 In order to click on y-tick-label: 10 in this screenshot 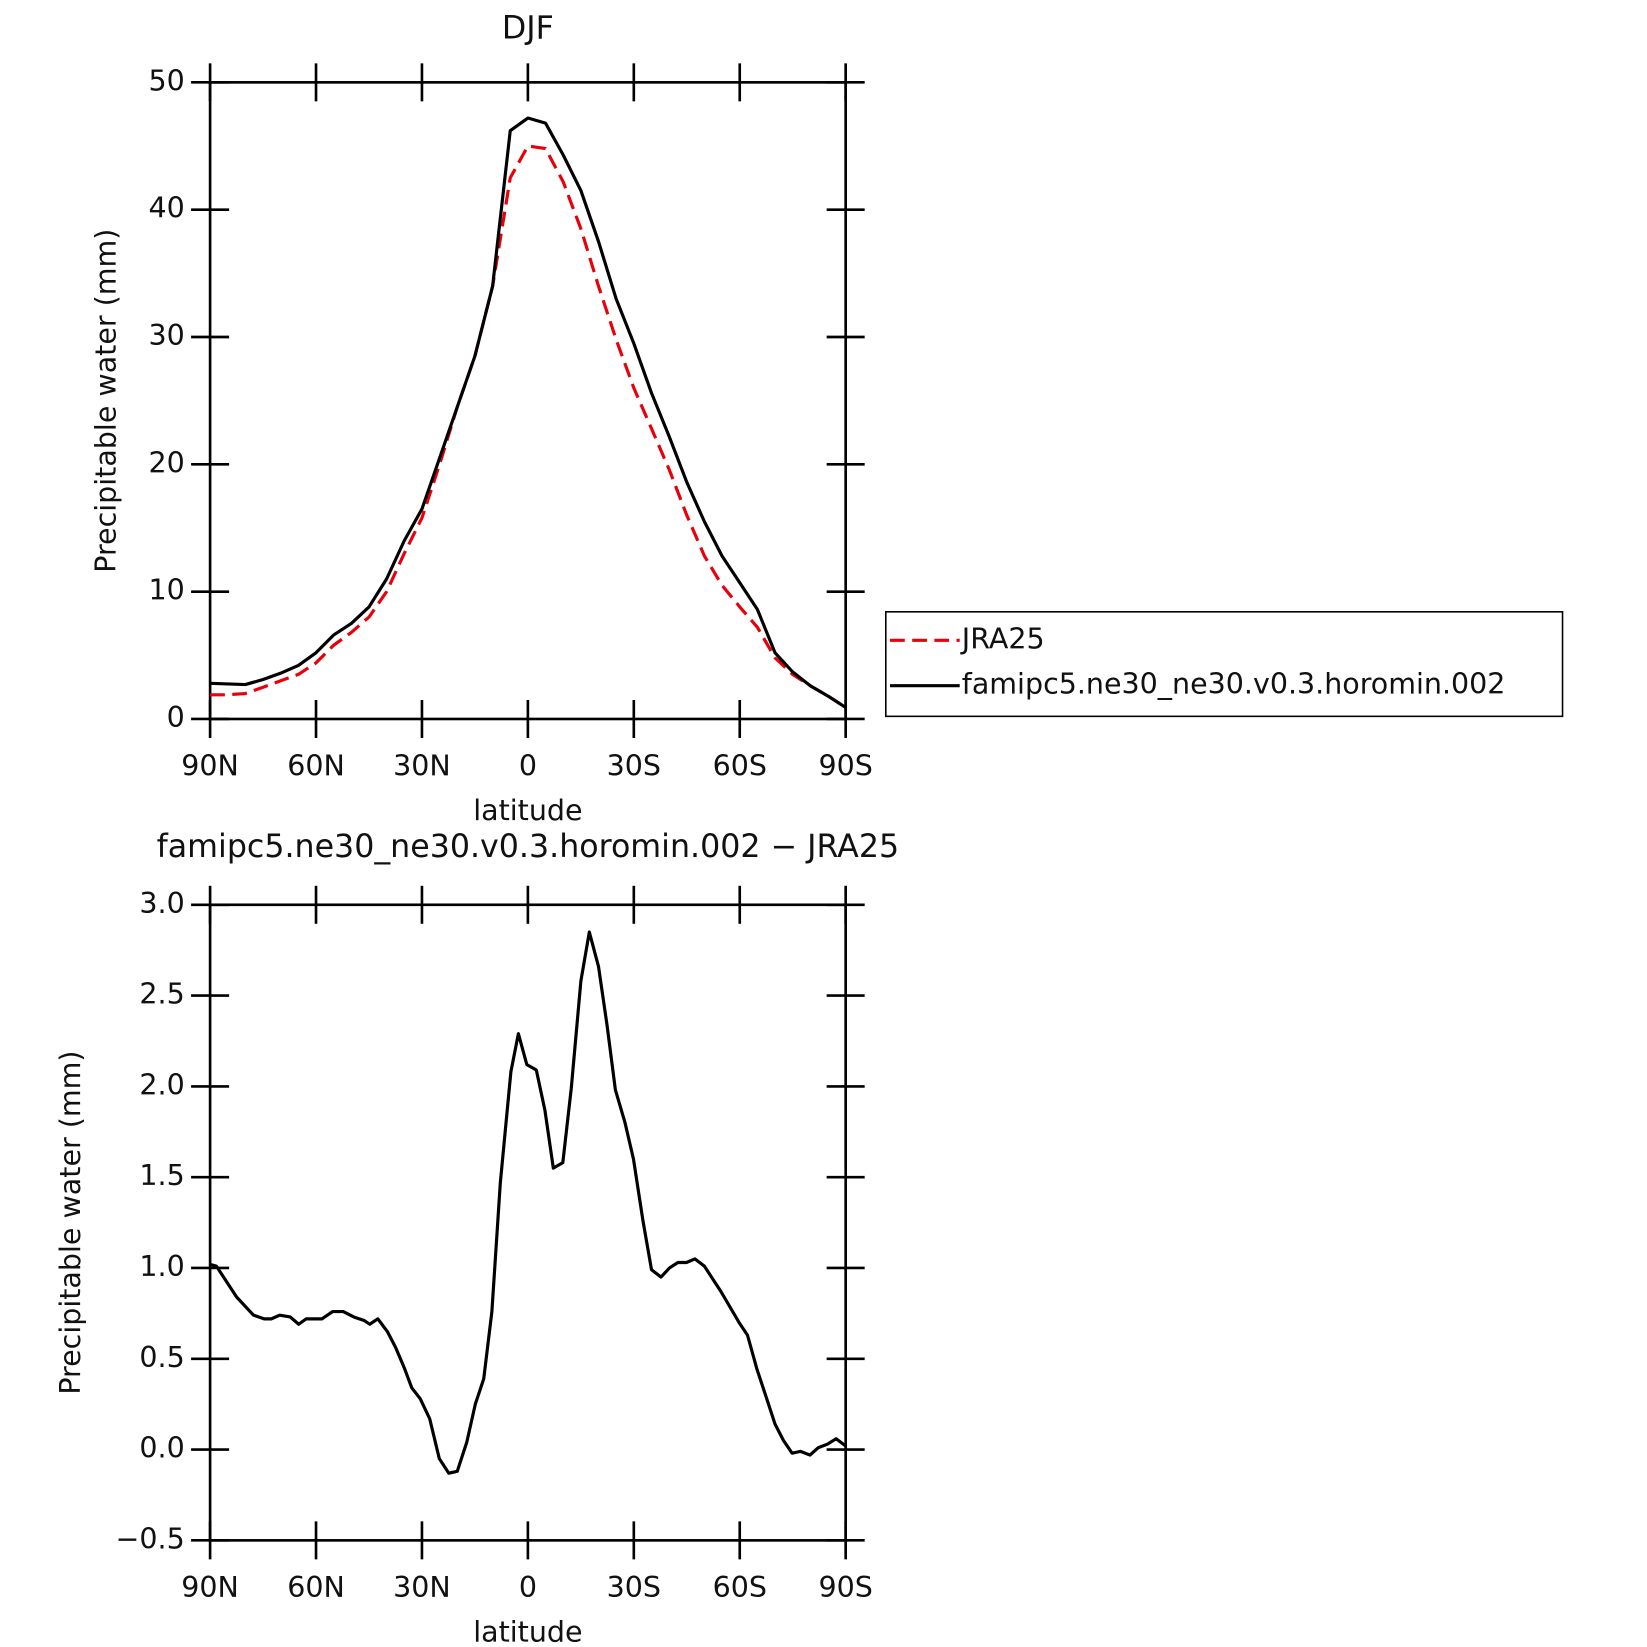, I will do `click(166, 590)`.